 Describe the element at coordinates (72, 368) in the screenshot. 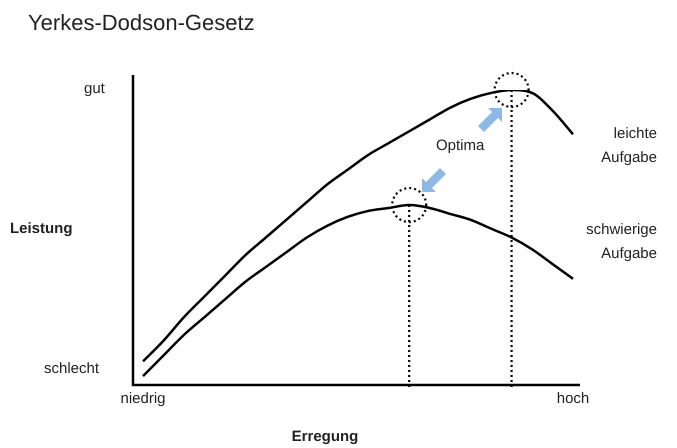

I see `text: schlecht` at that location.